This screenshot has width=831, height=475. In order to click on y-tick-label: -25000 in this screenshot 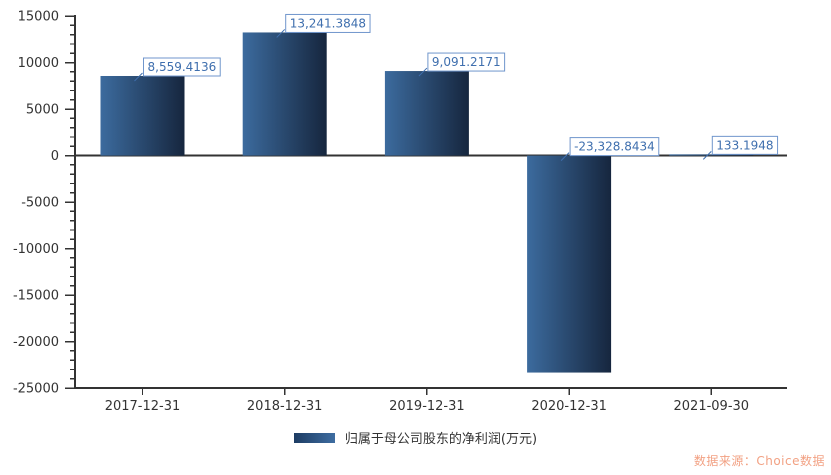, I will do `click(36, 389)`.